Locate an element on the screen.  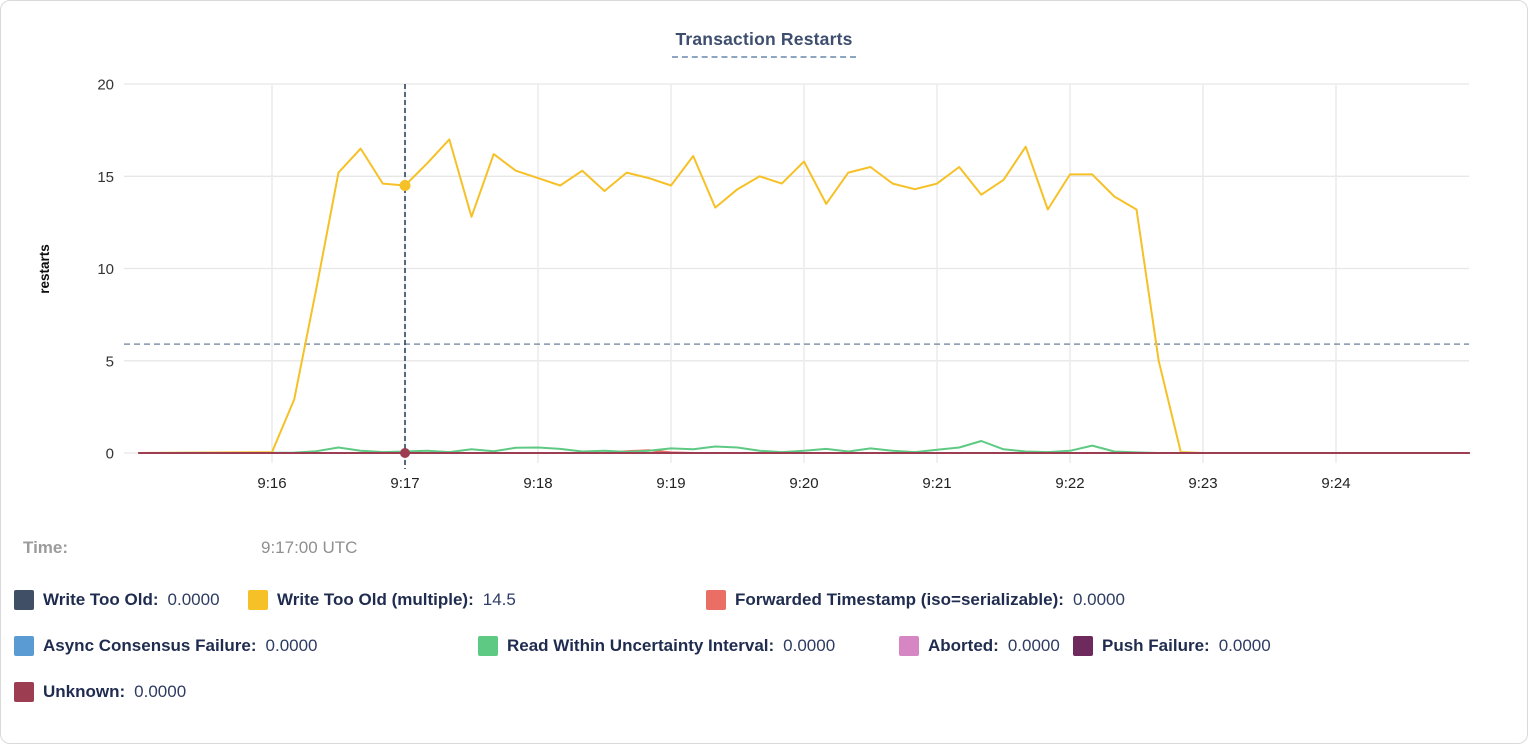
chart-title: Transaction Restarts is located at coordinates (764, 43).